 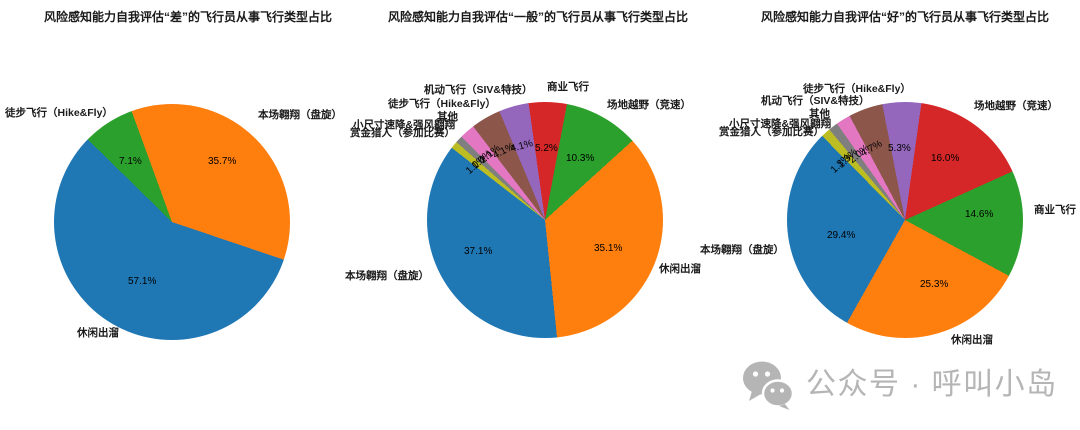 What do you see at coordinates (945, 158) in the screenshot?
I see `slice-percentage: 16.0%` at bounding box center [945, 158].